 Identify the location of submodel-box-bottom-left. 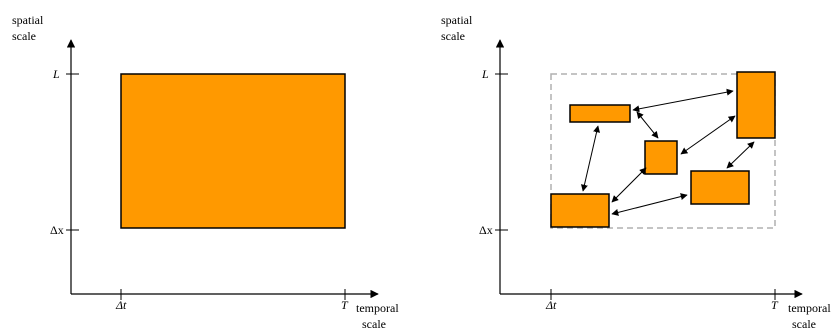
(580, 210).